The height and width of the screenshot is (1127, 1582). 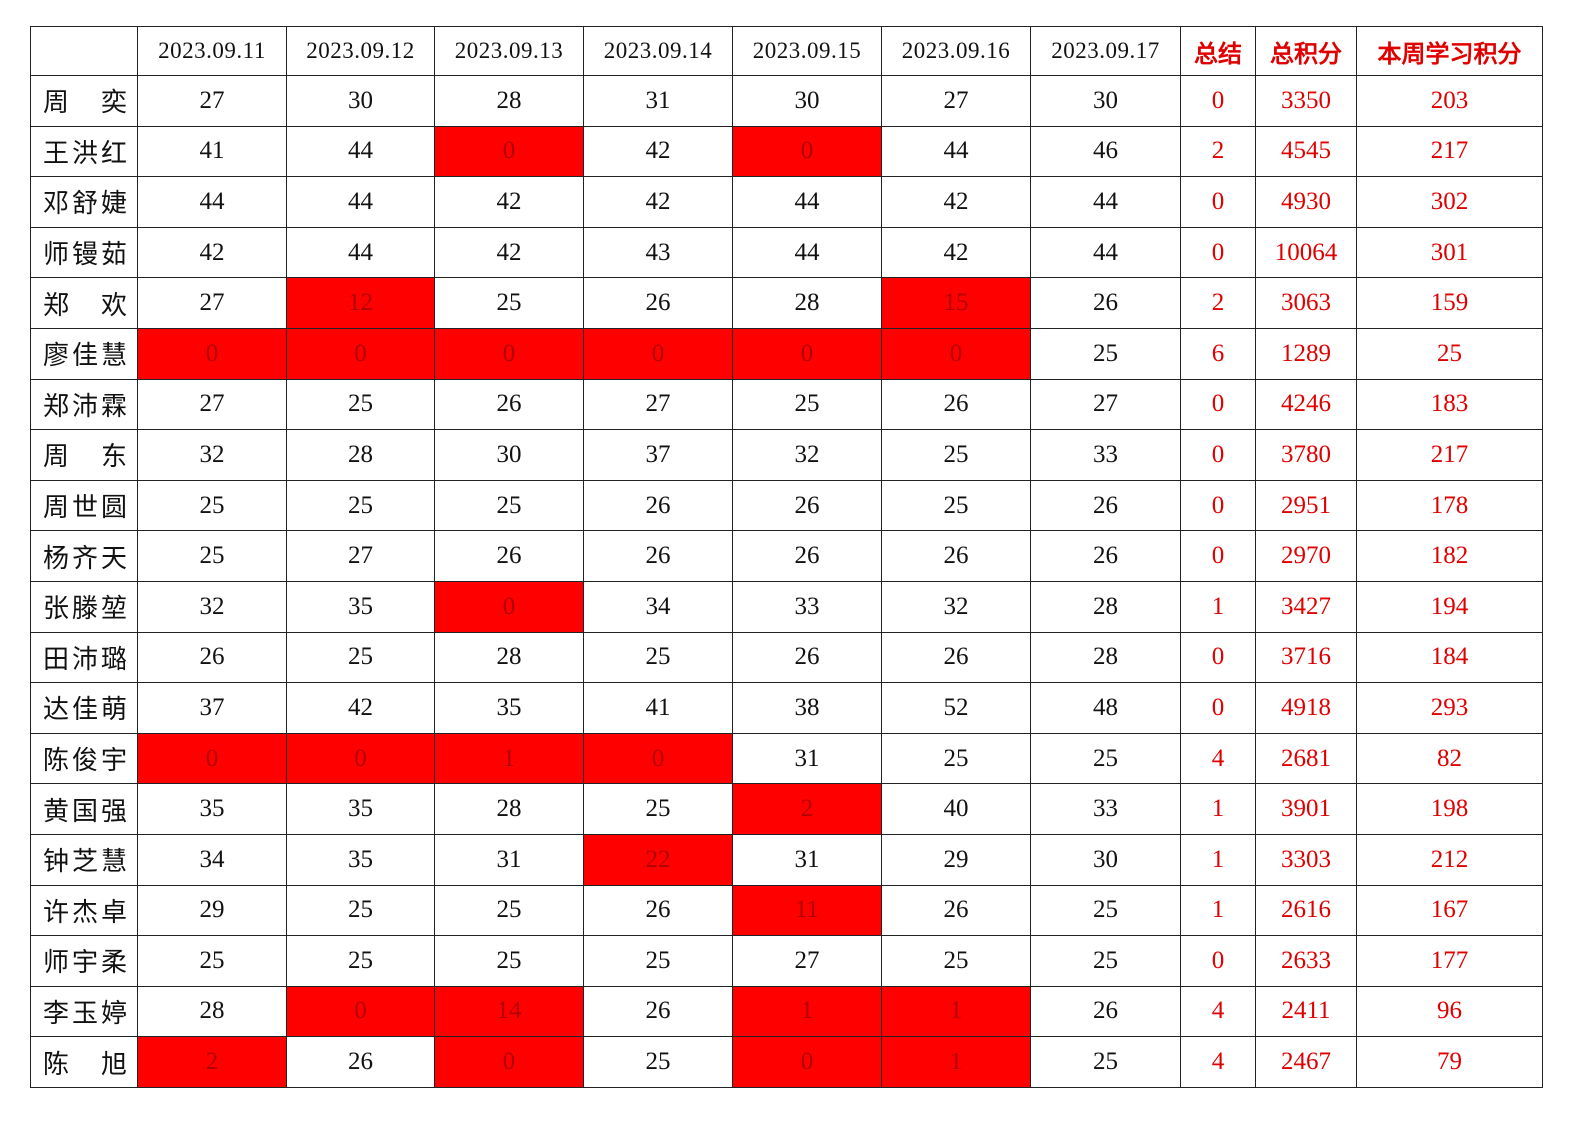 I want to click on day-score-cell-highlighted: 22, so click(x=658, y=859).